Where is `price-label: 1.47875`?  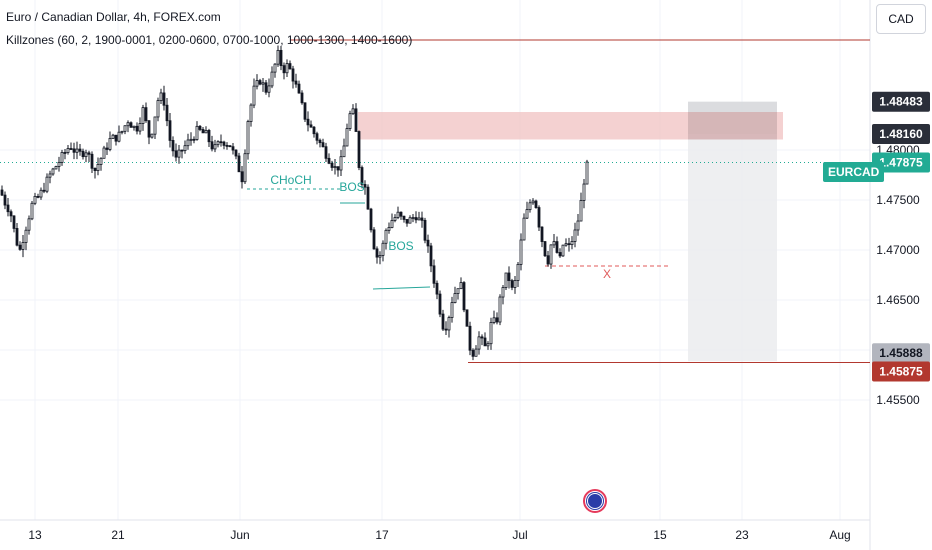
price-label: 1.47875 is located at coordinates (901, 163).